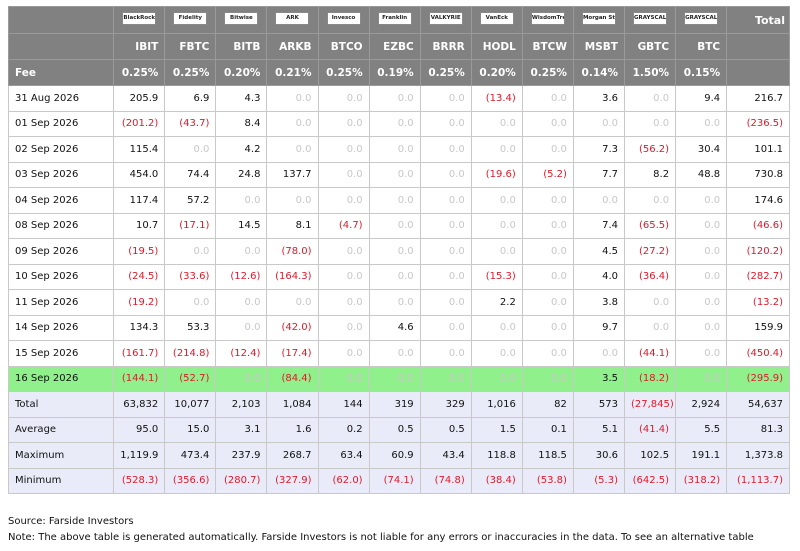 The image size is (800, 551). I want to click on ticker-header: BITB, so click(241, 46).